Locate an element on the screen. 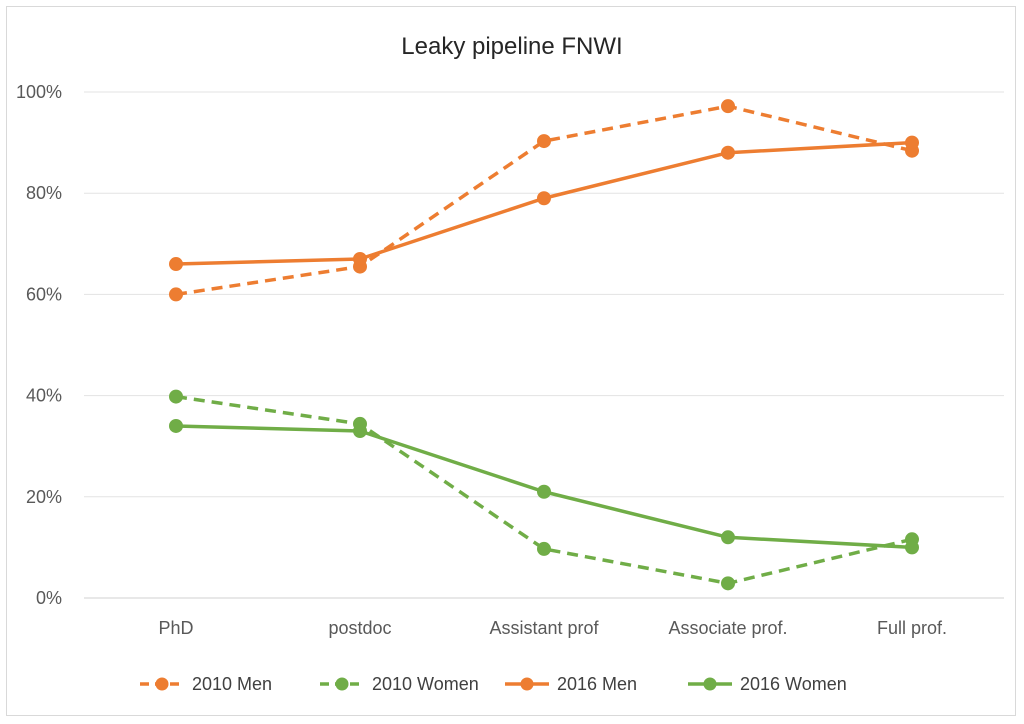 Image resolution: width=1024 pixels, height=724 pixels. y-tick-label: 80% is located at coordinates (44, 193).